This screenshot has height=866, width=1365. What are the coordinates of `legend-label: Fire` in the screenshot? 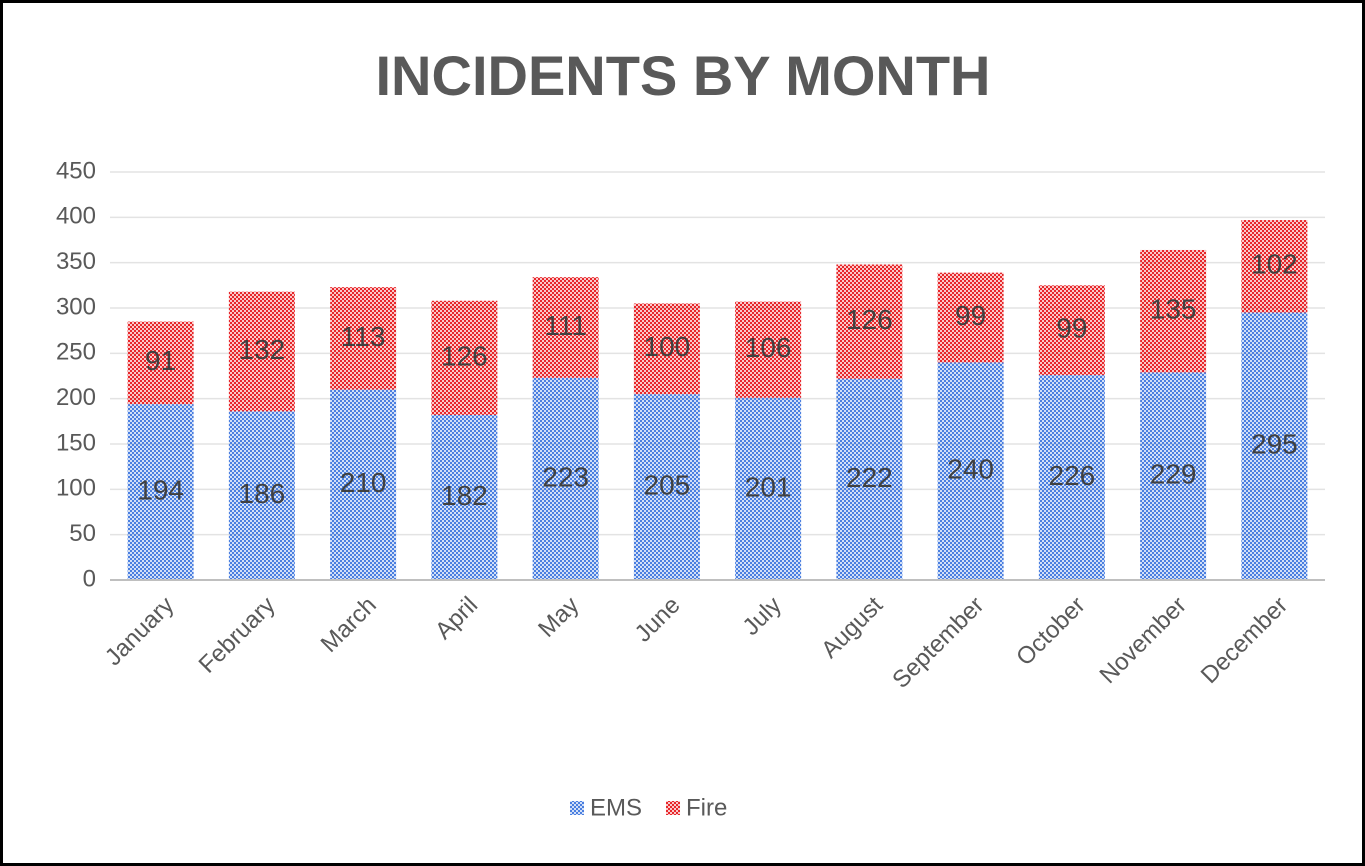 It's located at (706, 807).